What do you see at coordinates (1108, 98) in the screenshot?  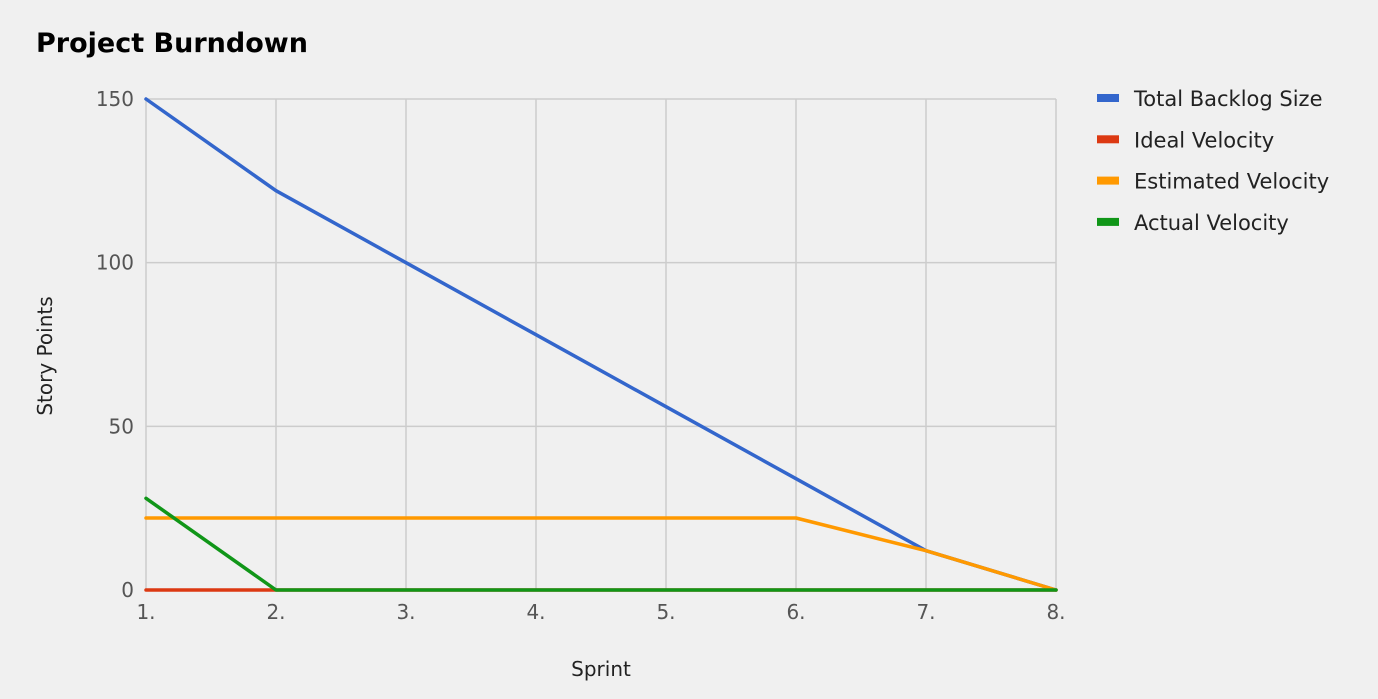 I see `legend-swatch-total-backlog-size` at bounding box center [1108, 98].